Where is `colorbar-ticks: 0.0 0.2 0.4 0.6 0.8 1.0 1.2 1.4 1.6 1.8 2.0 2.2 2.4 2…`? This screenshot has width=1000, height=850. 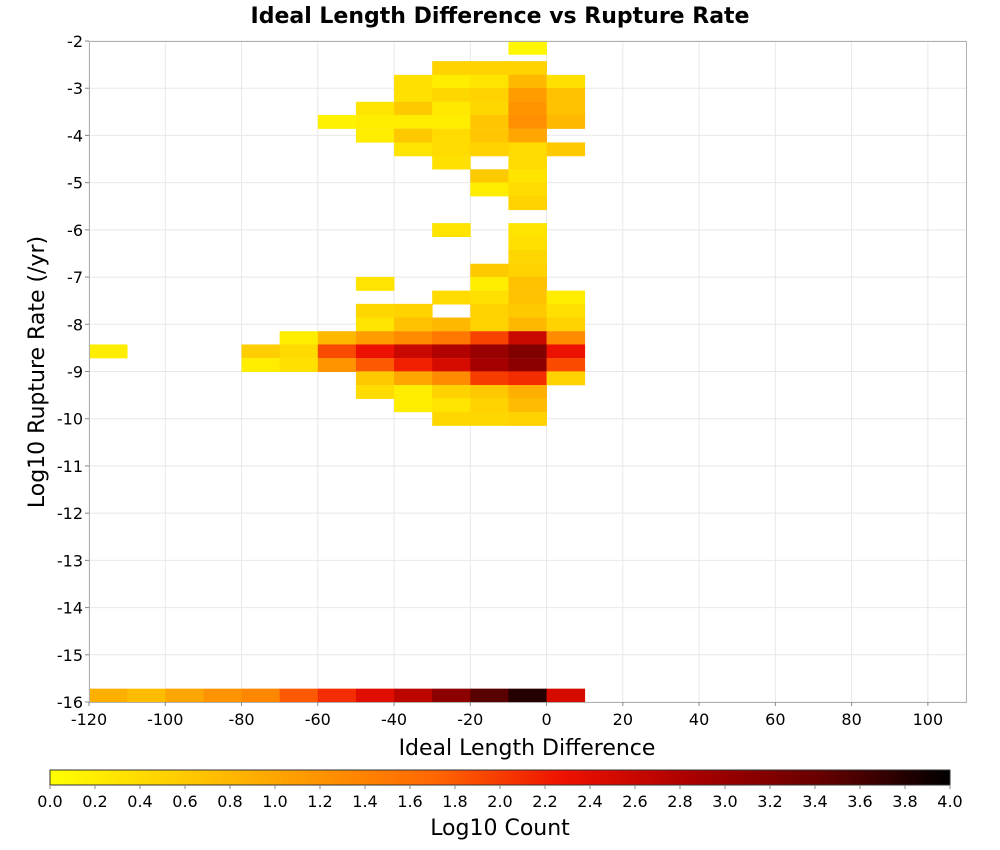 colorbar-ticks: 0.0 0.2 0.4 0.6 0.8 1.0 1.2 1.4 1.6 1.8 2.0 2.2 2.4 2… is located at coordinates (500, 798).